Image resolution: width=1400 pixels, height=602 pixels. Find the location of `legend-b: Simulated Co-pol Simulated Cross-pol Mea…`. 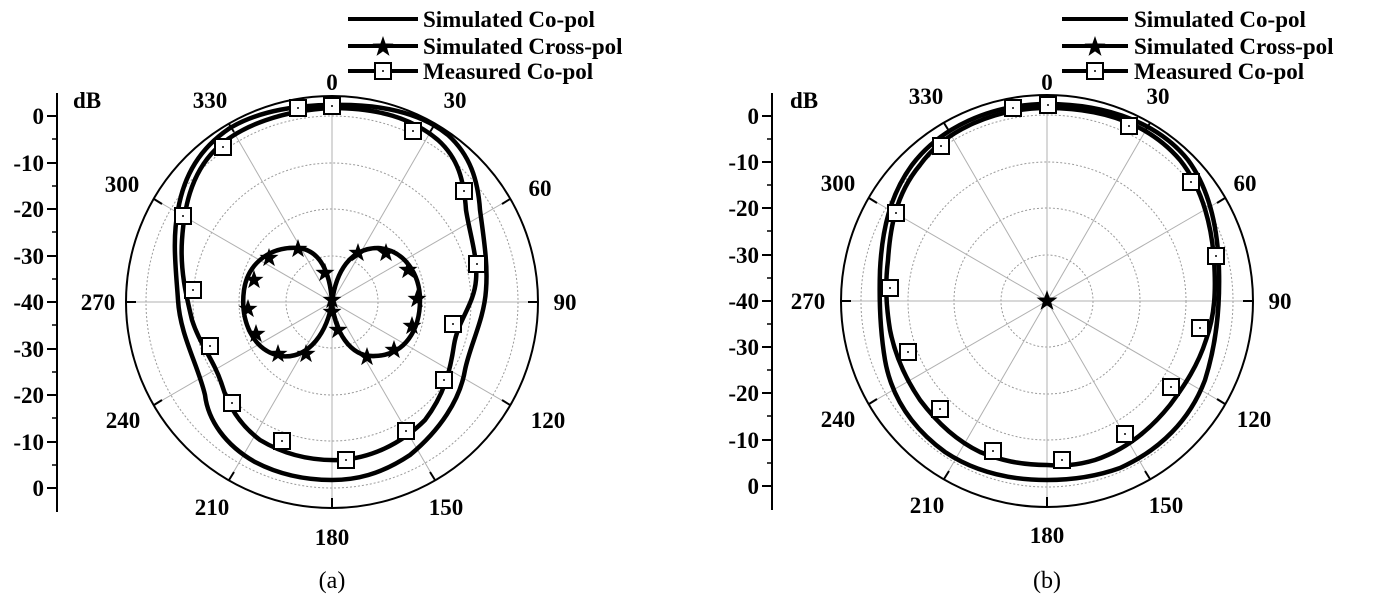

legend-b: Simulated Co-pol Simulated Cross-pol Mea… is located at coordinates (1198, 45).